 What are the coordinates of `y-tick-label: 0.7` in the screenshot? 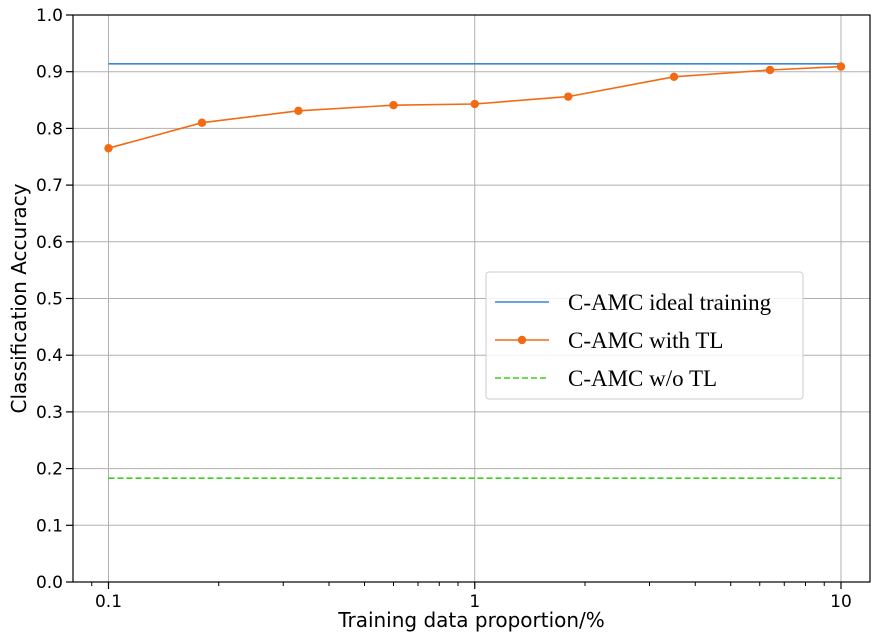 It's located at (49, 186).